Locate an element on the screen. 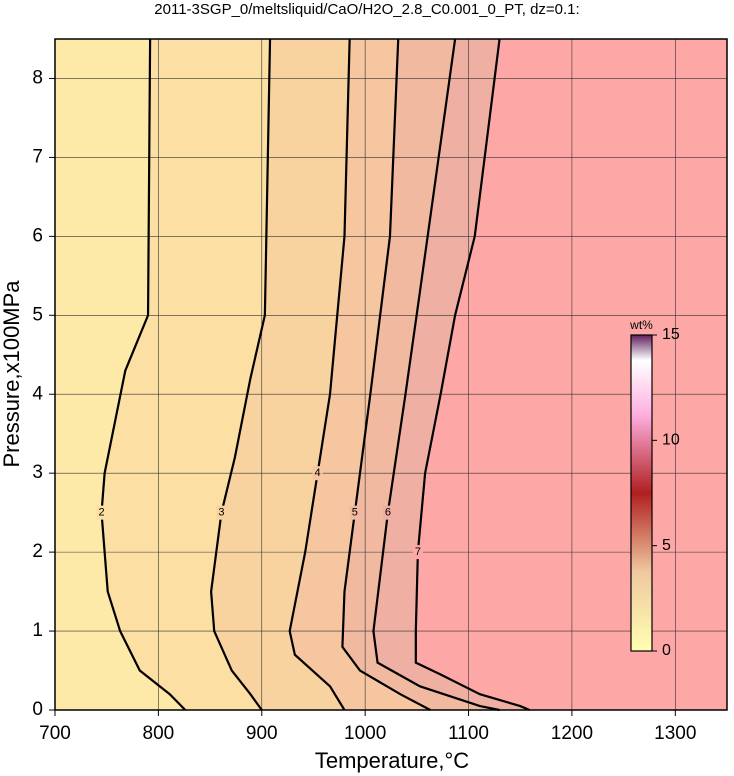  x-tick-label: 1000 is located at coordinates (365, 733).